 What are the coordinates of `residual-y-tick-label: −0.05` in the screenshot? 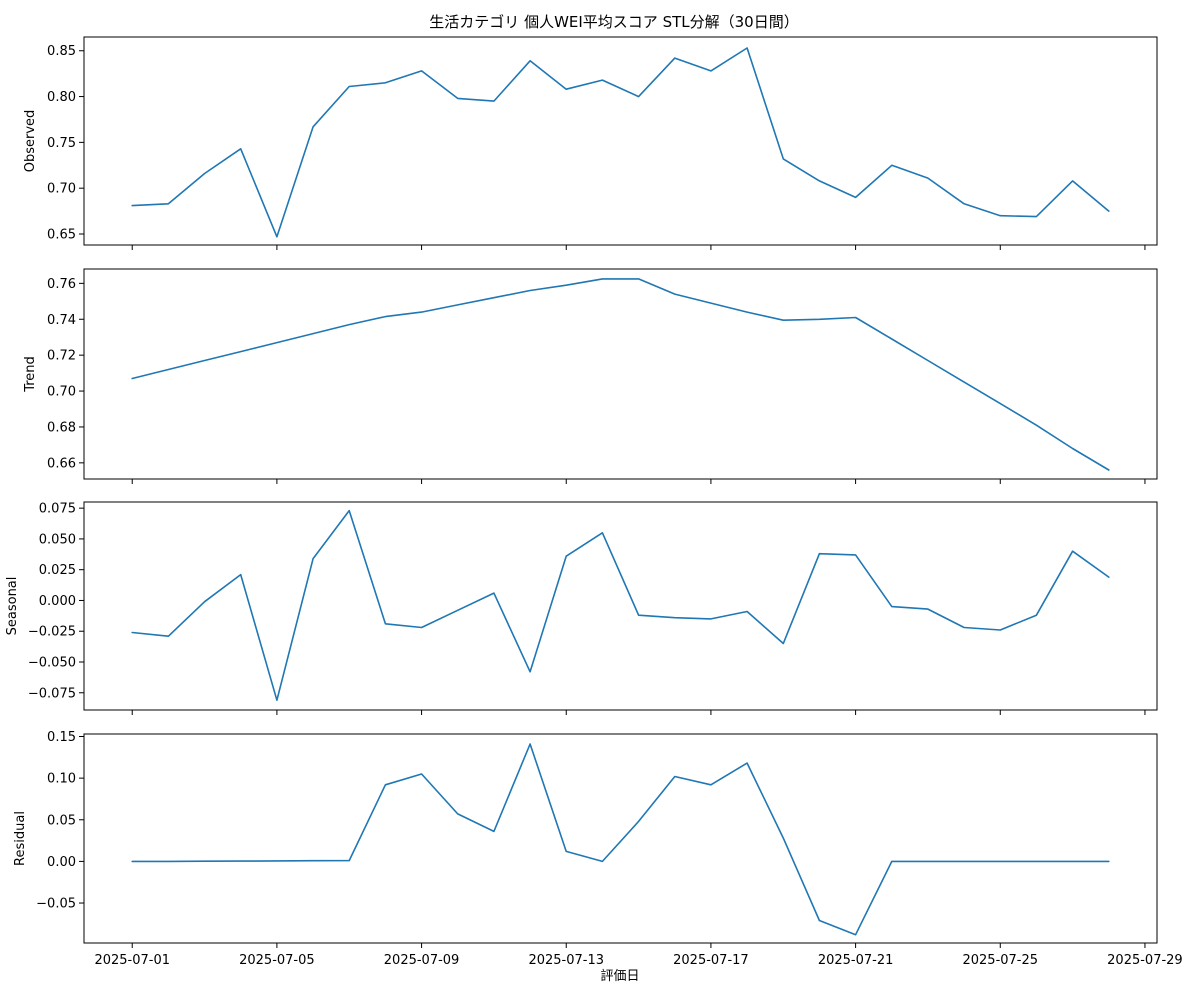 It's located at (56, 904).